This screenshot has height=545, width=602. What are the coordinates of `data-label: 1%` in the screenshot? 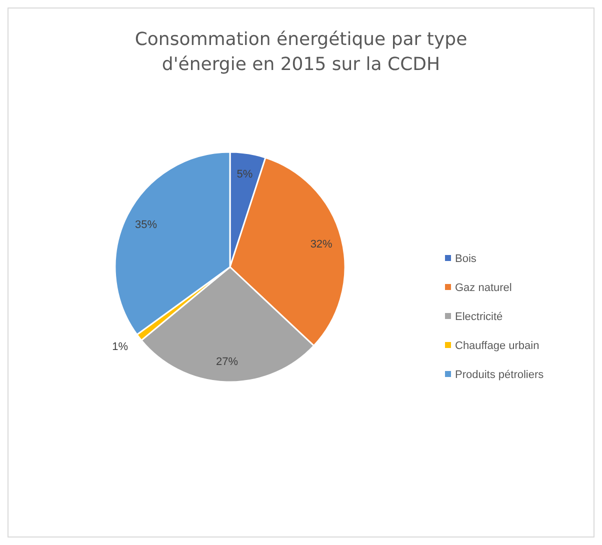 It's located at (120, 346).